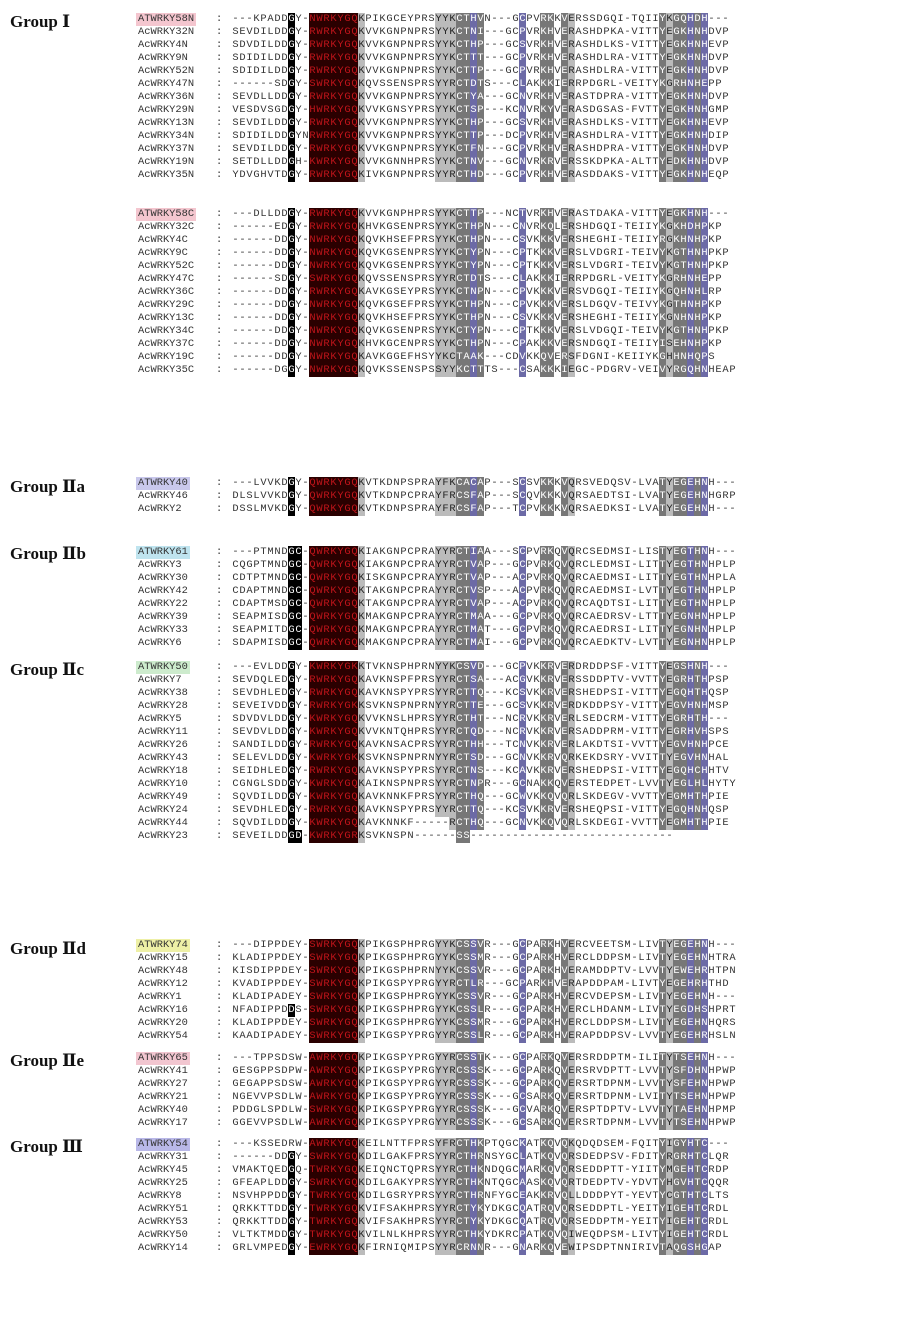 This screenshot has width=914, height=1344. What do you see at coordinates (522, 84) in the screenshot?
I see `residue: L` at bounding box center [522, 84].